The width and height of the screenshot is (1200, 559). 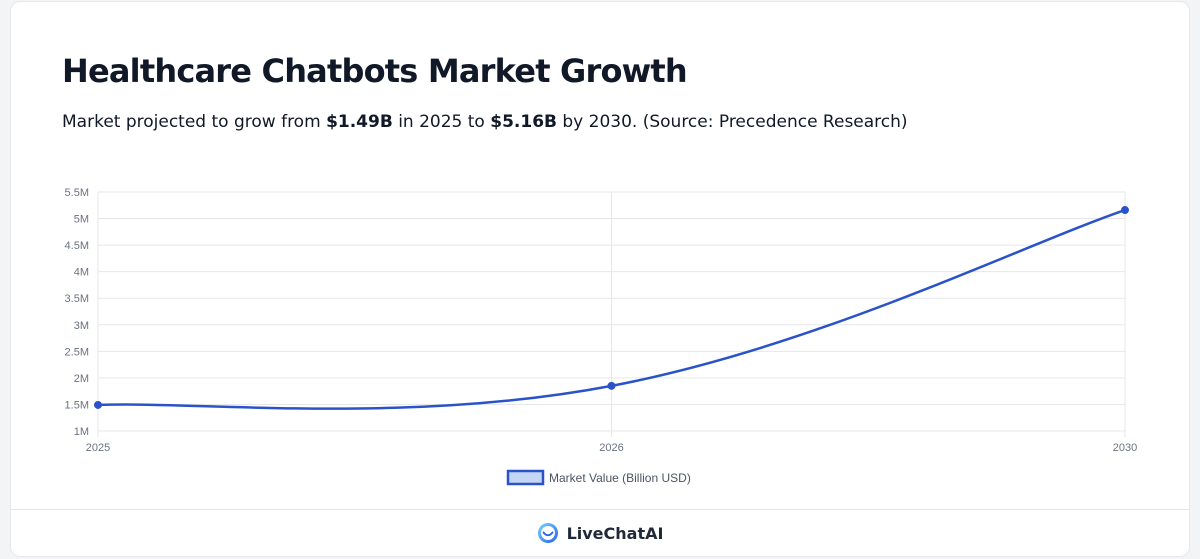 I want to click on footer: LiveChatAI, so click(x=600, y=532).